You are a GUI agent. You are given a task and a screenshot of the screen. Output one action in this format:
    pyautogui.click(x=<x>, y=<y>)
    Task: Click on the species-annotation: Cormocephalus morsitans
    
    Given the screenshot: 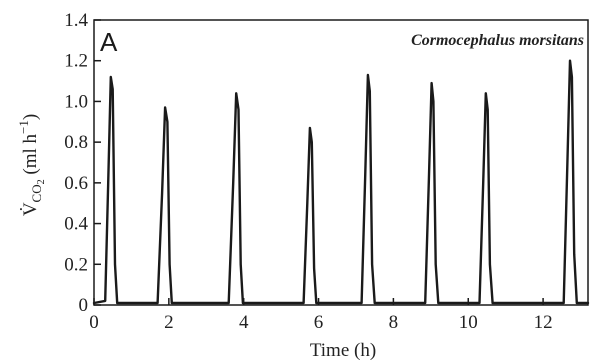 What is the action you would take?
    pyautogui.click(x=497, y=40)
    